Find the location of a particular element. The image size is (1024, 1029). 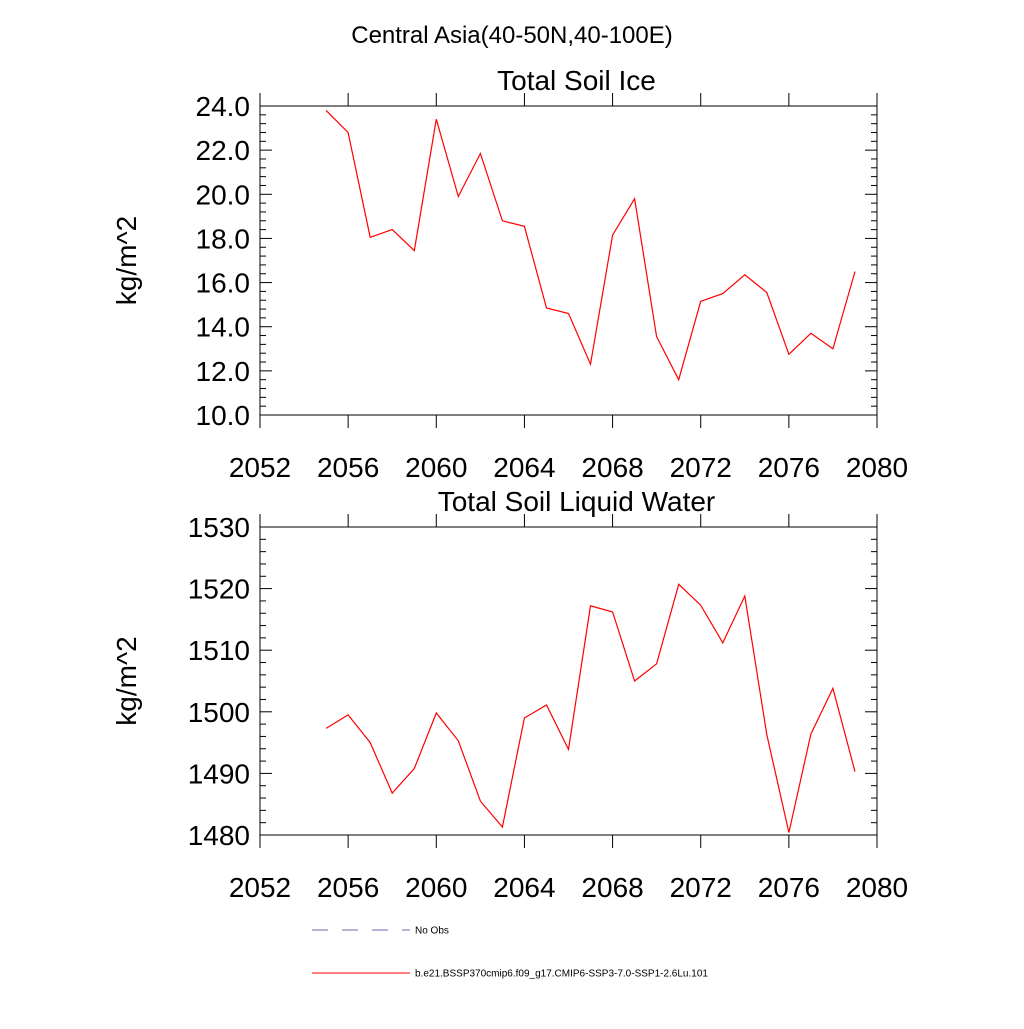

y-tick-label: 20.0 is located at coordinates (223, 194).